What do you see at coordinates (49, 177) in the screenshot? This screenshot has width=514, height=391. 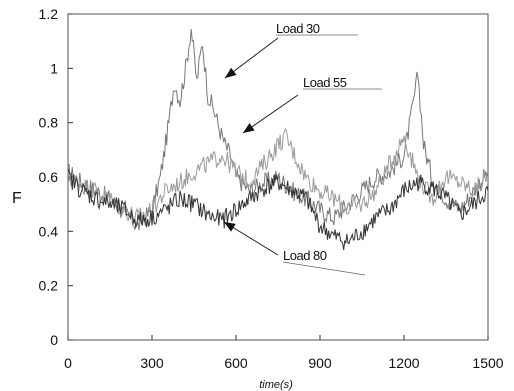 I see `y-tick-label: 0.6` at bounding box center [49, 177].